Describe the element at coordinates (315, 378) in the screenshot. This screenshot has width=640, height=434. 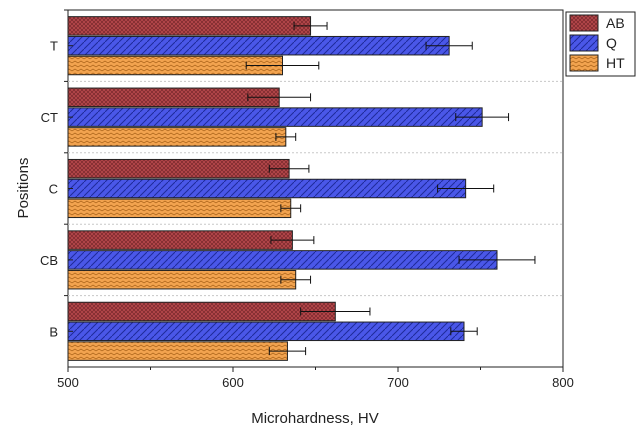
I see `x-axis-ticks: 500 600 700 800` at that location.